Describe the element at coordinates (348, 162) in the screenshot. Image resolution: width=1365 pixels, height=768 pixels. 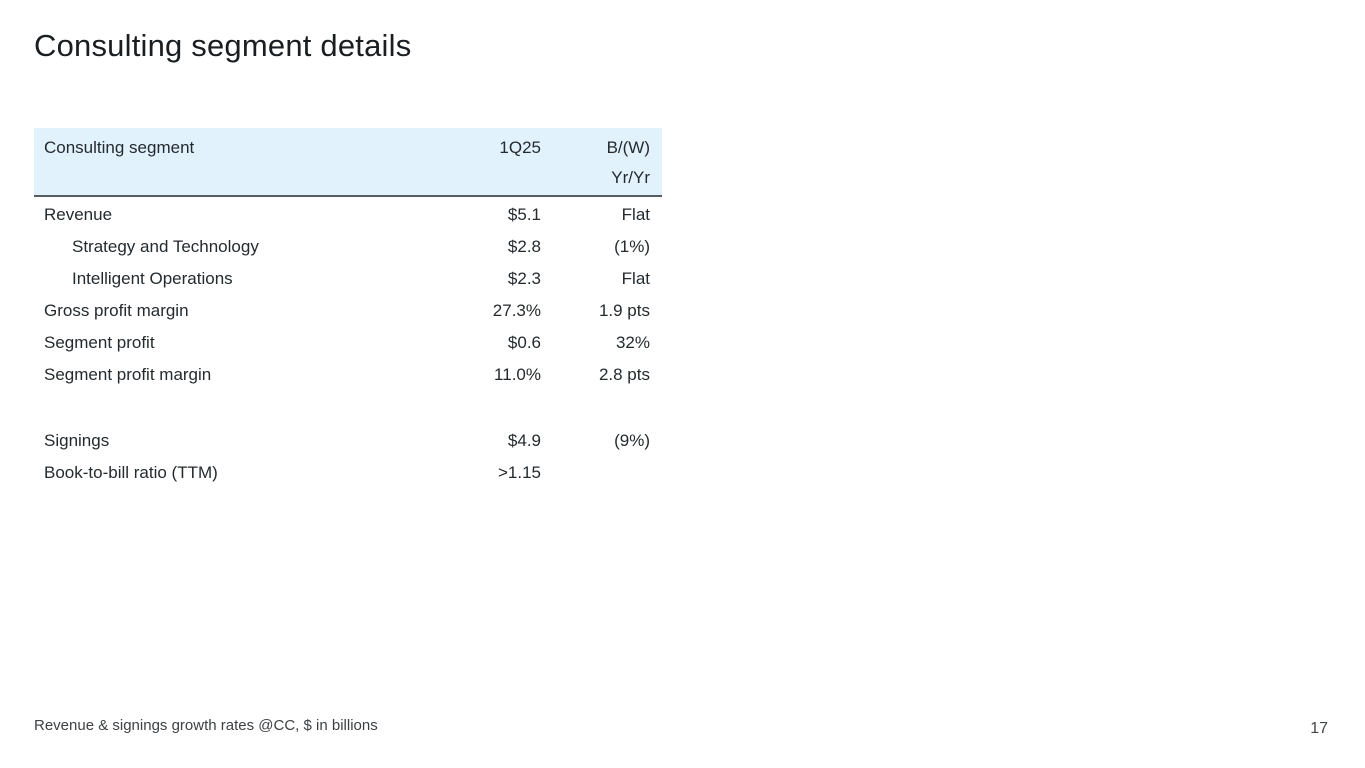
I see `table-header: Consulting segment 1Q25 B/(W) Yr/Yr` at that location.